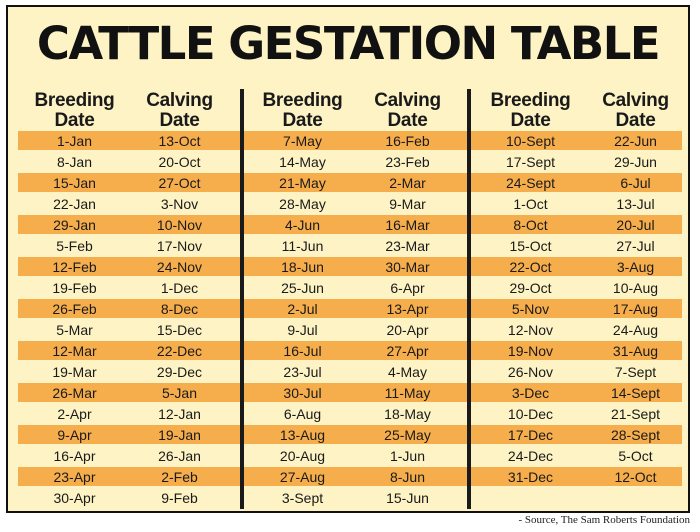 The height and width of the screenshot is (532, 700). What do you see at coordinates (127, 372) in the screenshot?
I see `table-row: 19-Mar 29-Dec` at bounding box center [127, 372].